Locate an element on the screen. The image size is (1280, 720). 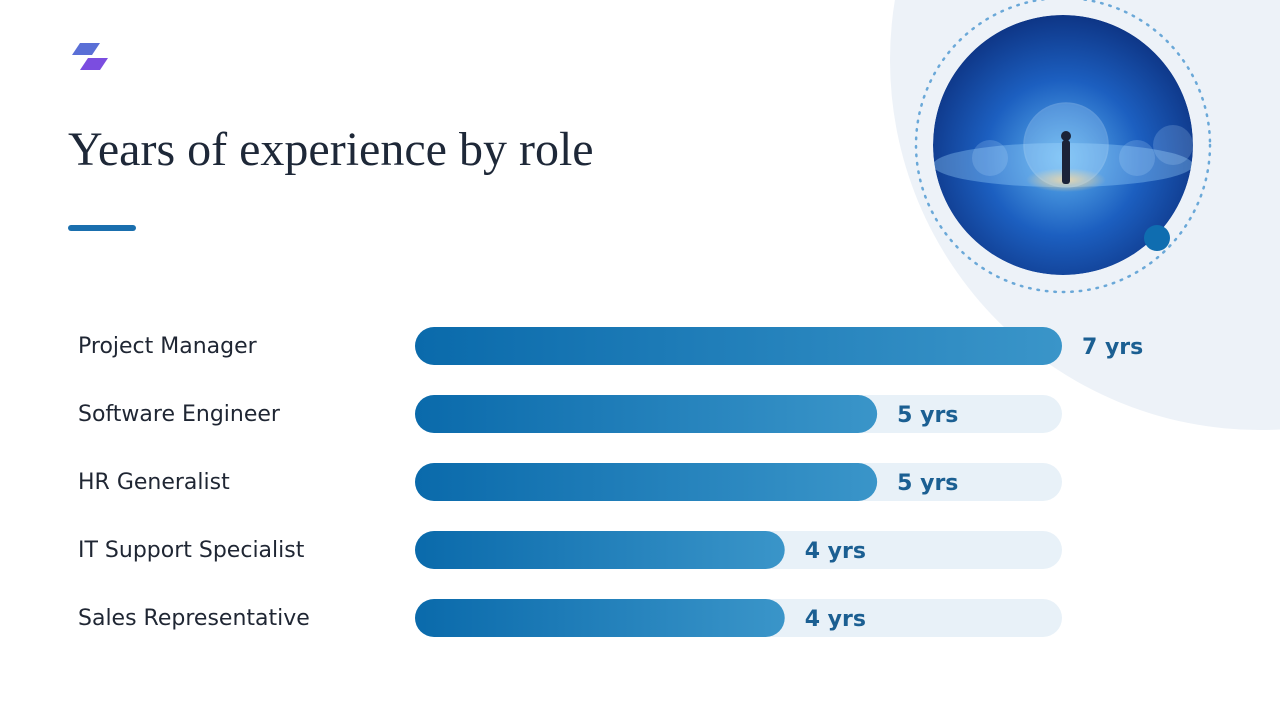
logo is located at coordinates (90, 56).